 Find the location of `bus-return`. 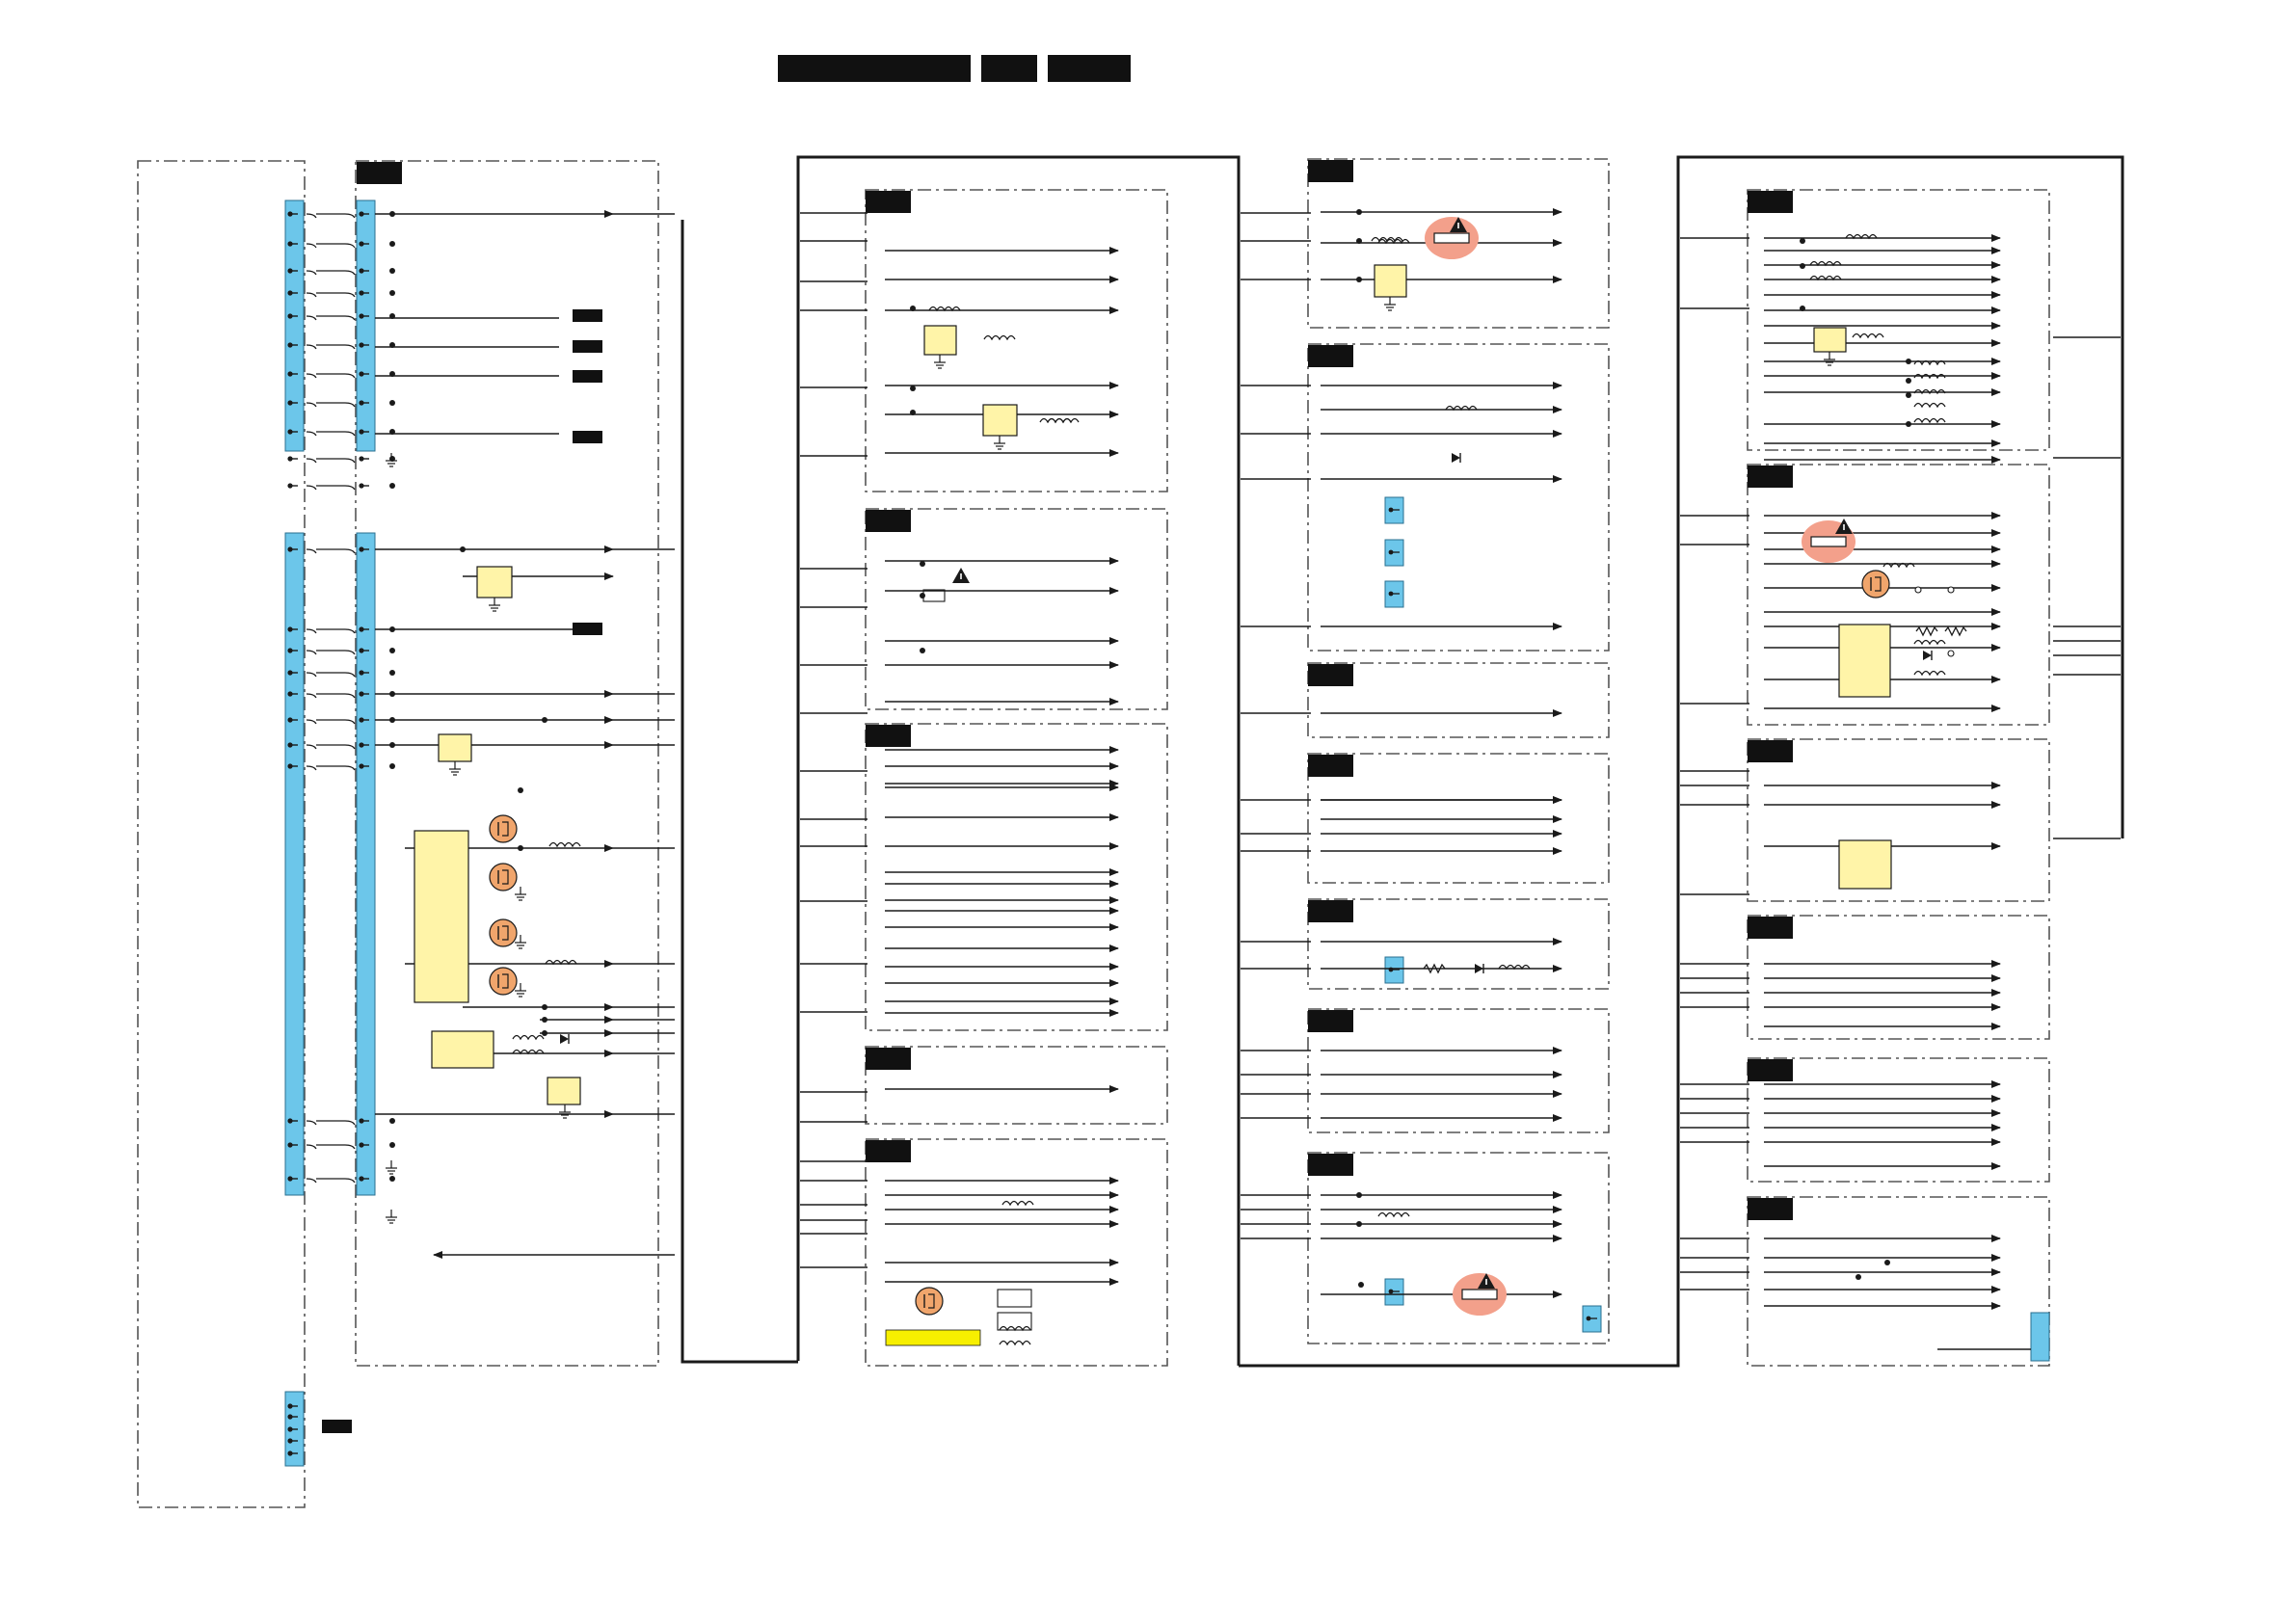

bus-return is located at coordinates (739, 792).